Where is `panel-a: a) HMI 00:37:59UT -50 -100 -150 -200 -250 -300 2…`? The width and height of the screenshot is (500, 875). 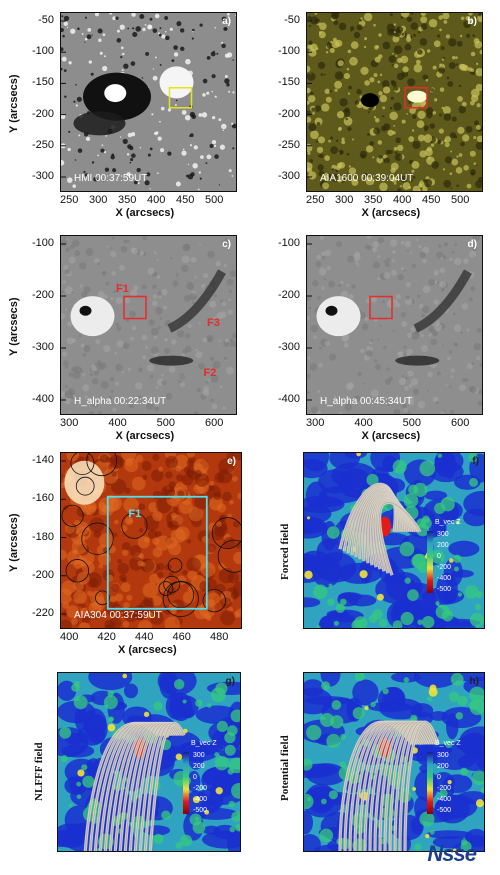 panel-a: a) HMI 00:37:59UT -50 -100 -150 -200 -250 -300 2… is located at coordinates (122, 115).